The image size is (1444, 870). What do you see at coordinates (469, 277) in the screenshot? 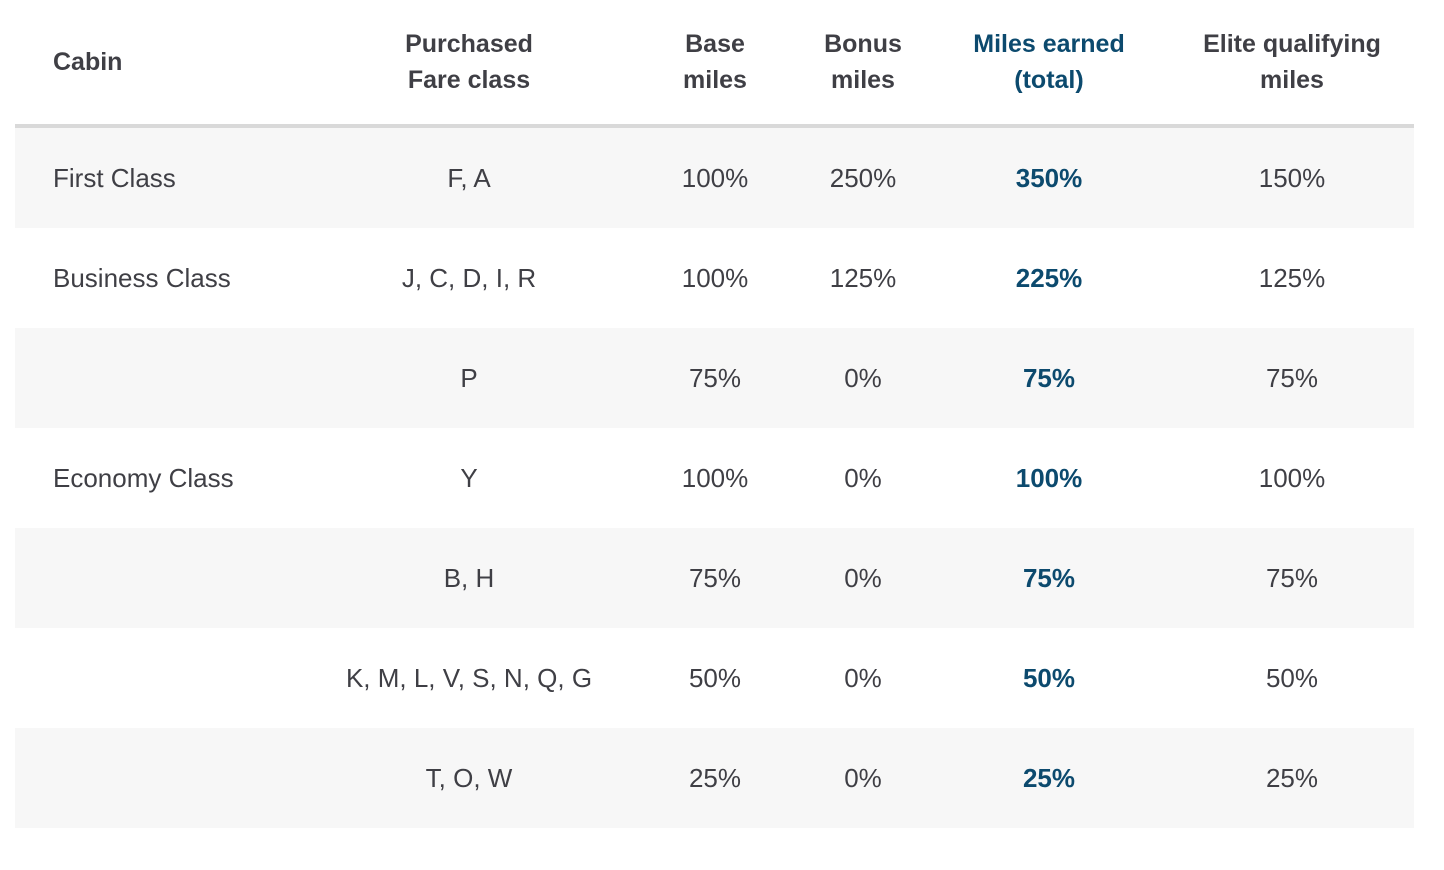
I see `cell-fare-class: J, C, D, I, R` at bounding box center [469, 277].